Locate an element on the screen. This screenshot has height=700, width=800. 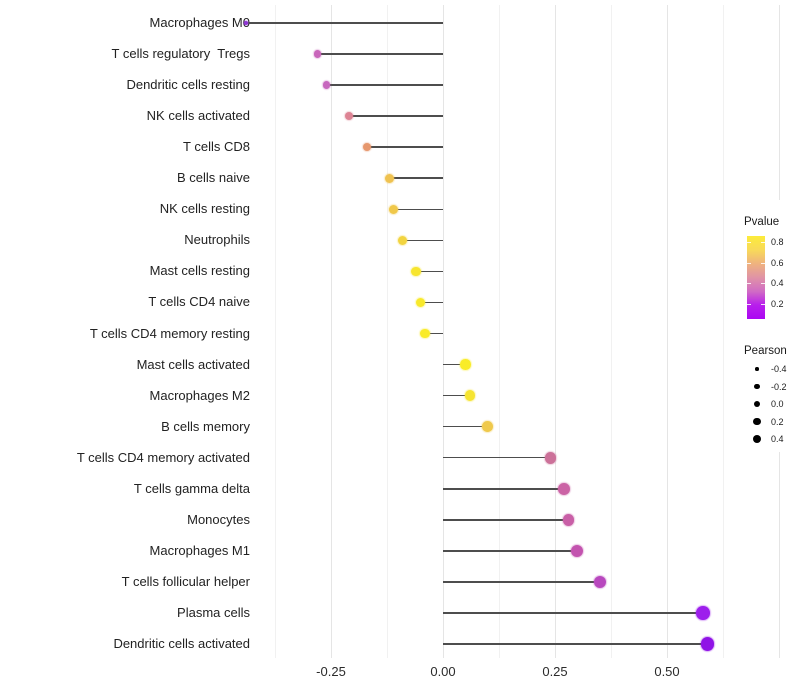
y-axis-label: NK cells activated is located at coordinates (198, 116).